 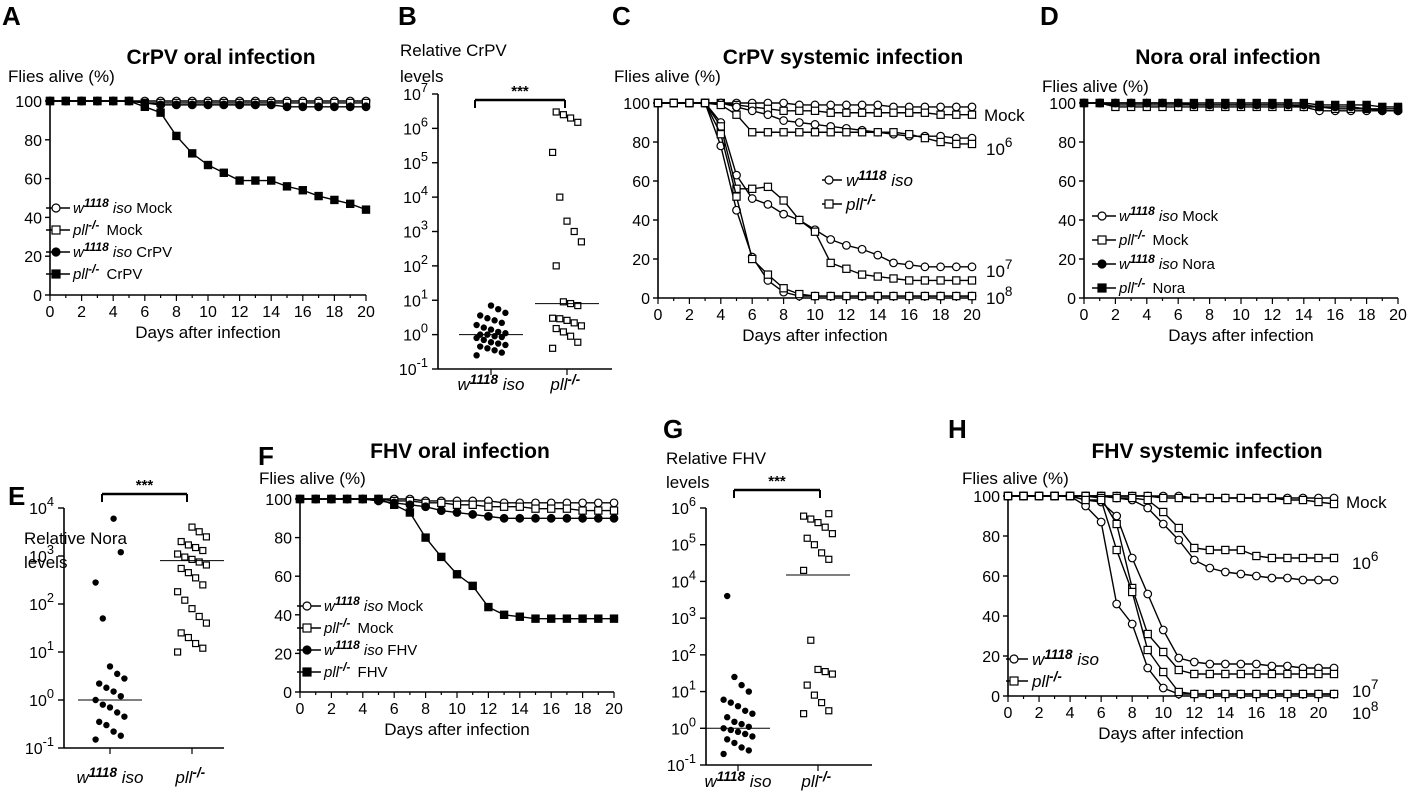 What do you see at coordinates (1048, 680) in the screenshot?
I see `legend-label: pll-/-` at bounding box center [1048, 680].